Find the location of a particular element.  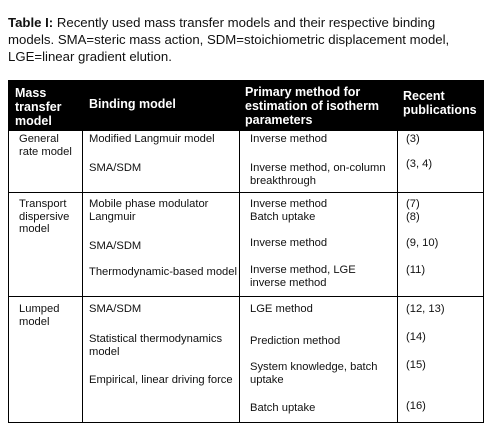

binding-cell: Statistical thermodynamics model is located at coordinates (156, 345).